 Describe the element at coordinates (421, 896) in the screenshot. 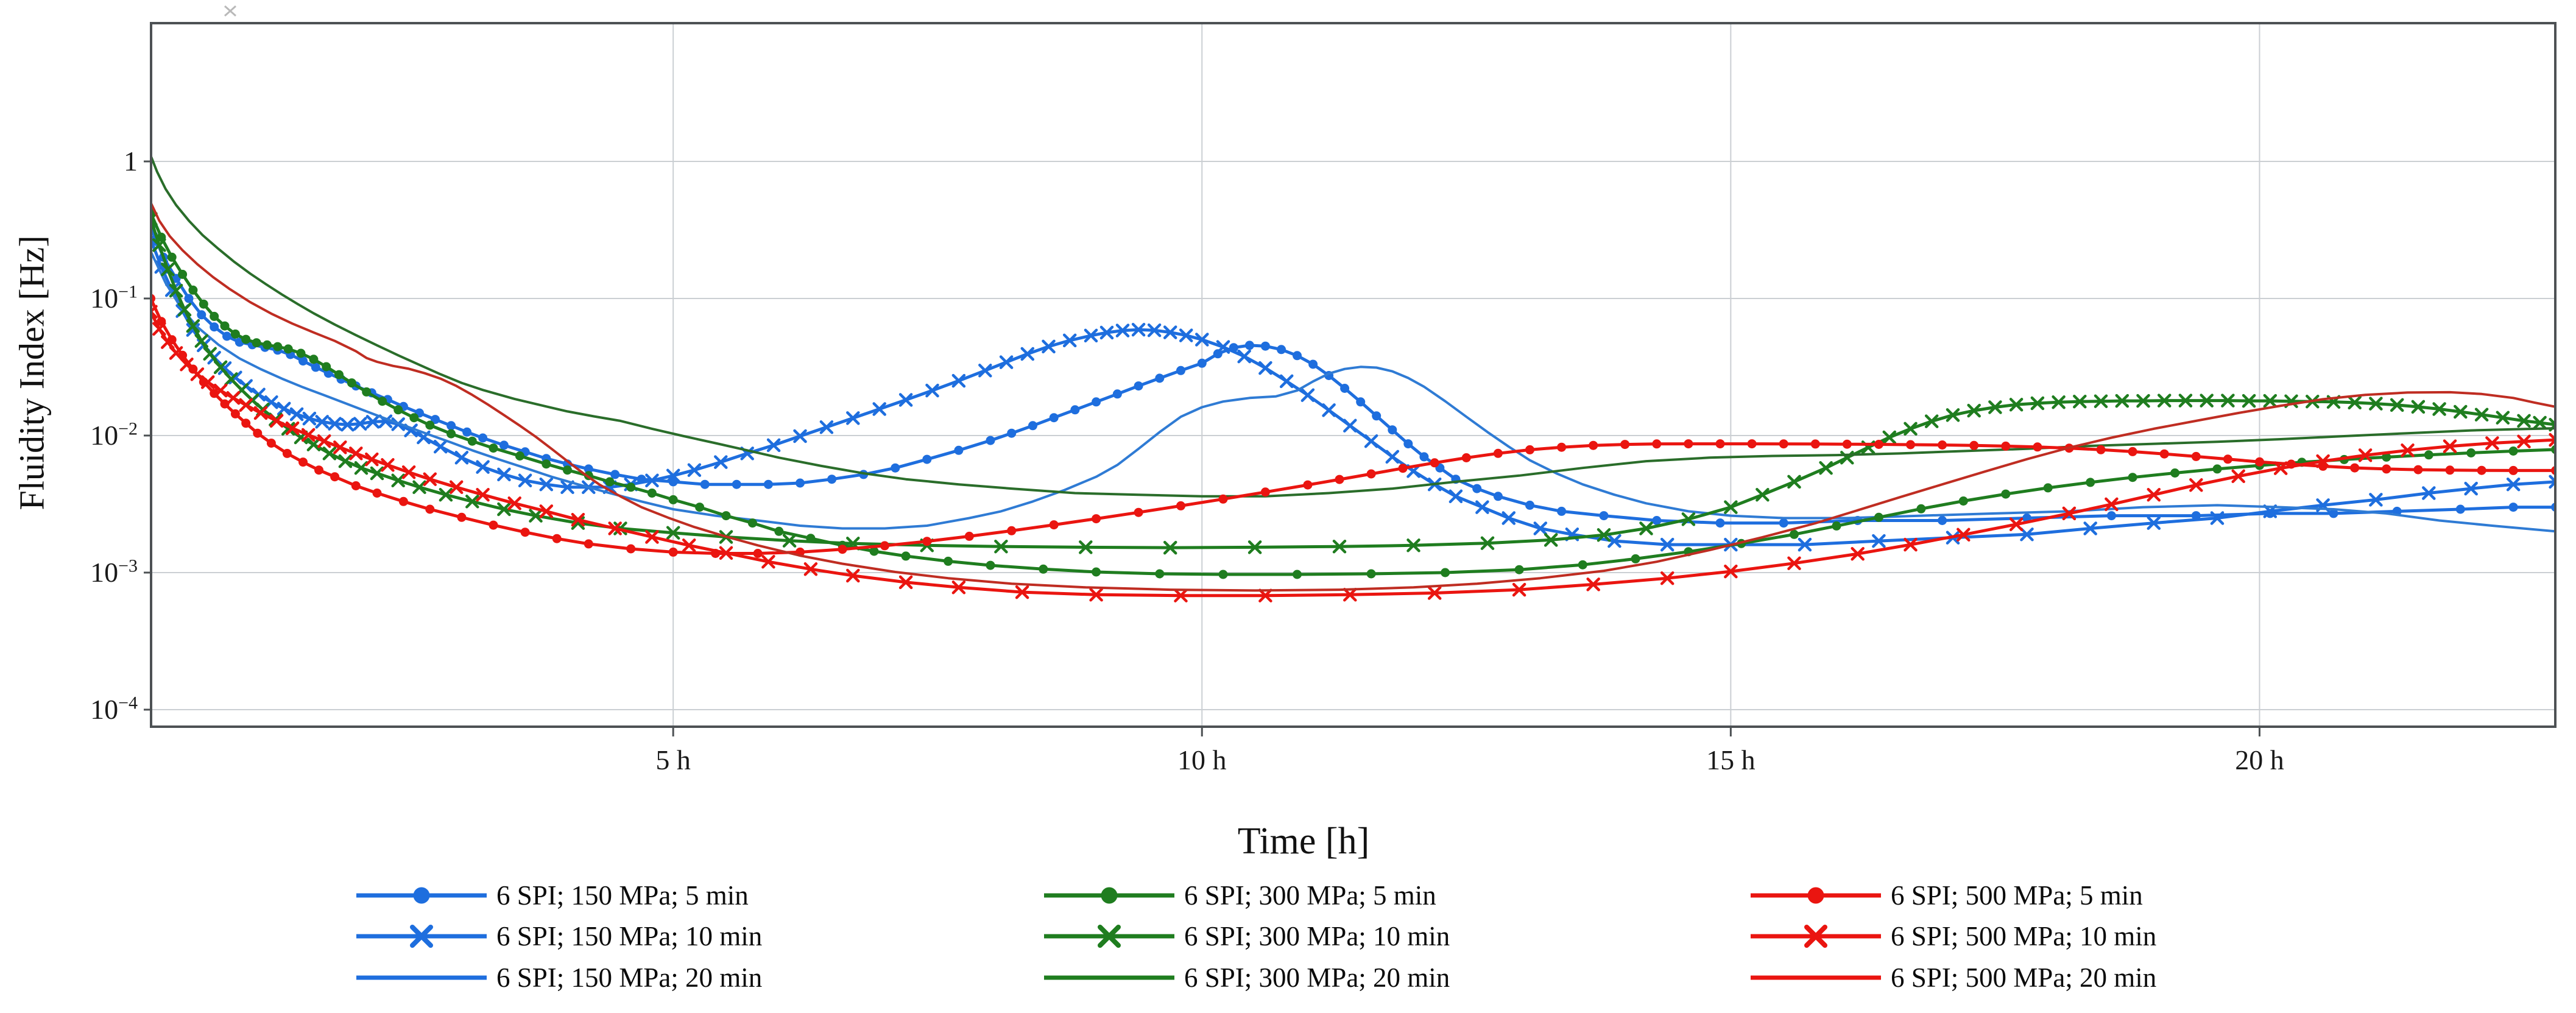

I see `legend-line-dot-icon` at that location.